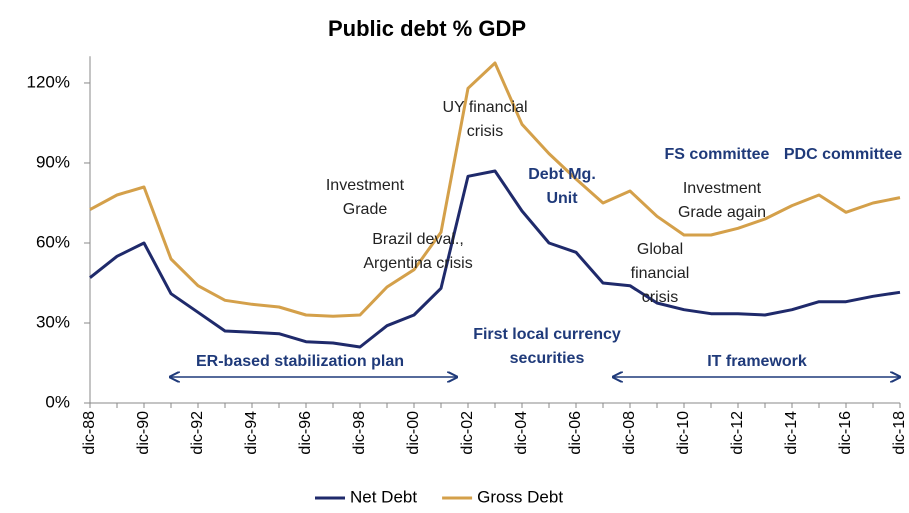 Image resolution: width=909 pixels, height=513 pixels. I want to click on x-tick-label: dic-12, so click(737, 433).